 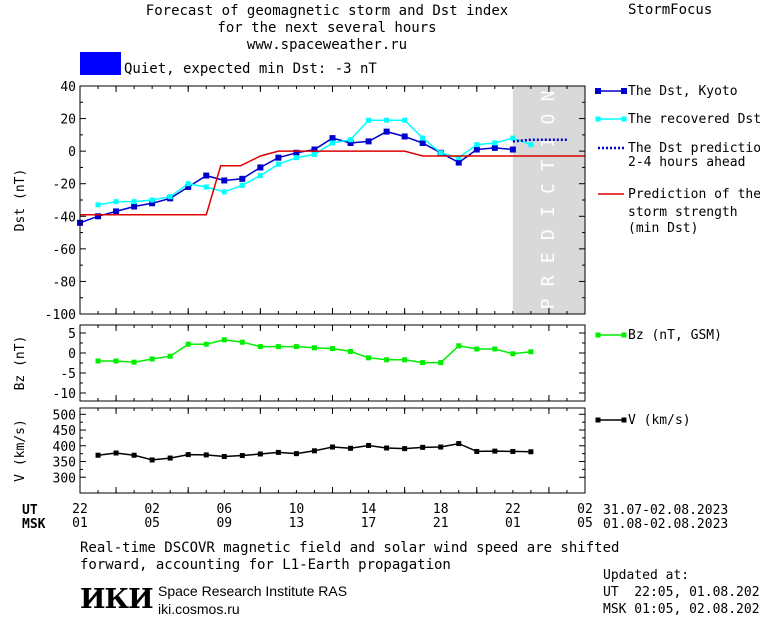 What do you see at coordinates (646, 575) in the screenshot?
I see `updated-label: Updated at:` at bounding box center [646, 575].